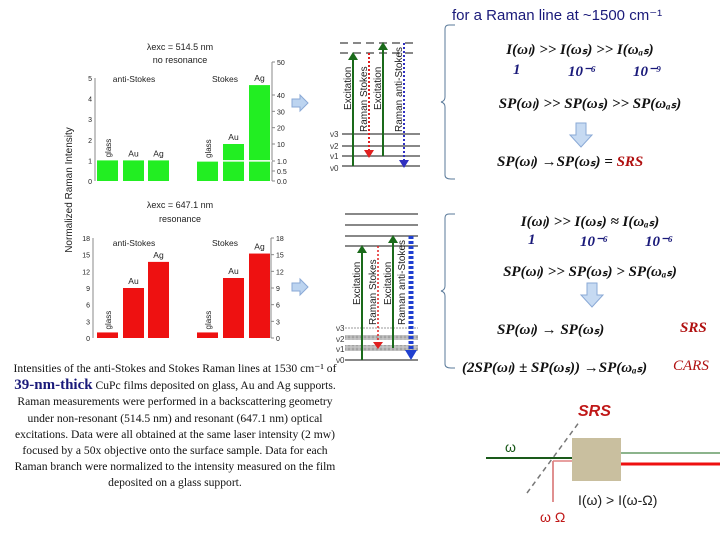  I want to click on intensity-relation-top: I(ωₗ) >> I(ωₛ) >> I(ωₐₛ), so click(580, 50).